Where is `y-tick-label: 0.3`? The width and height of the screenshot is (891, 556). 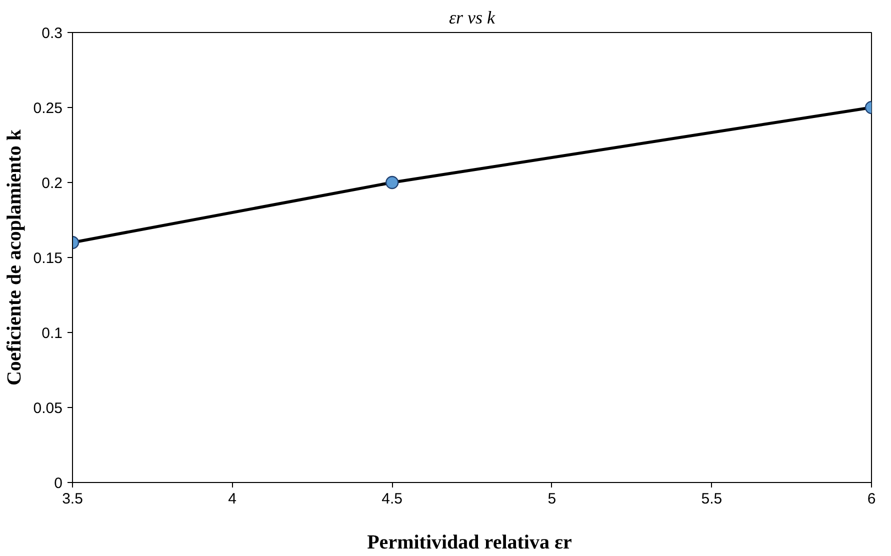
y-tick-label: 0.3 is located at coordinates (52, 33).